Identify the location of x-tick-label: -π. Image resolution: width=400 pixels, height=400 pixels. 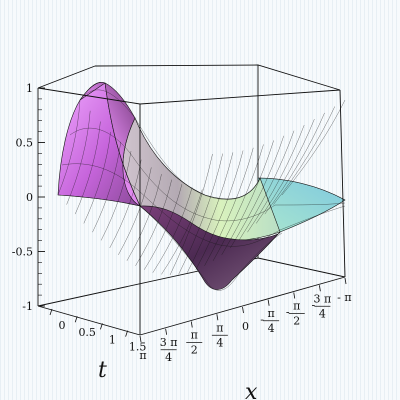
(344, 297).